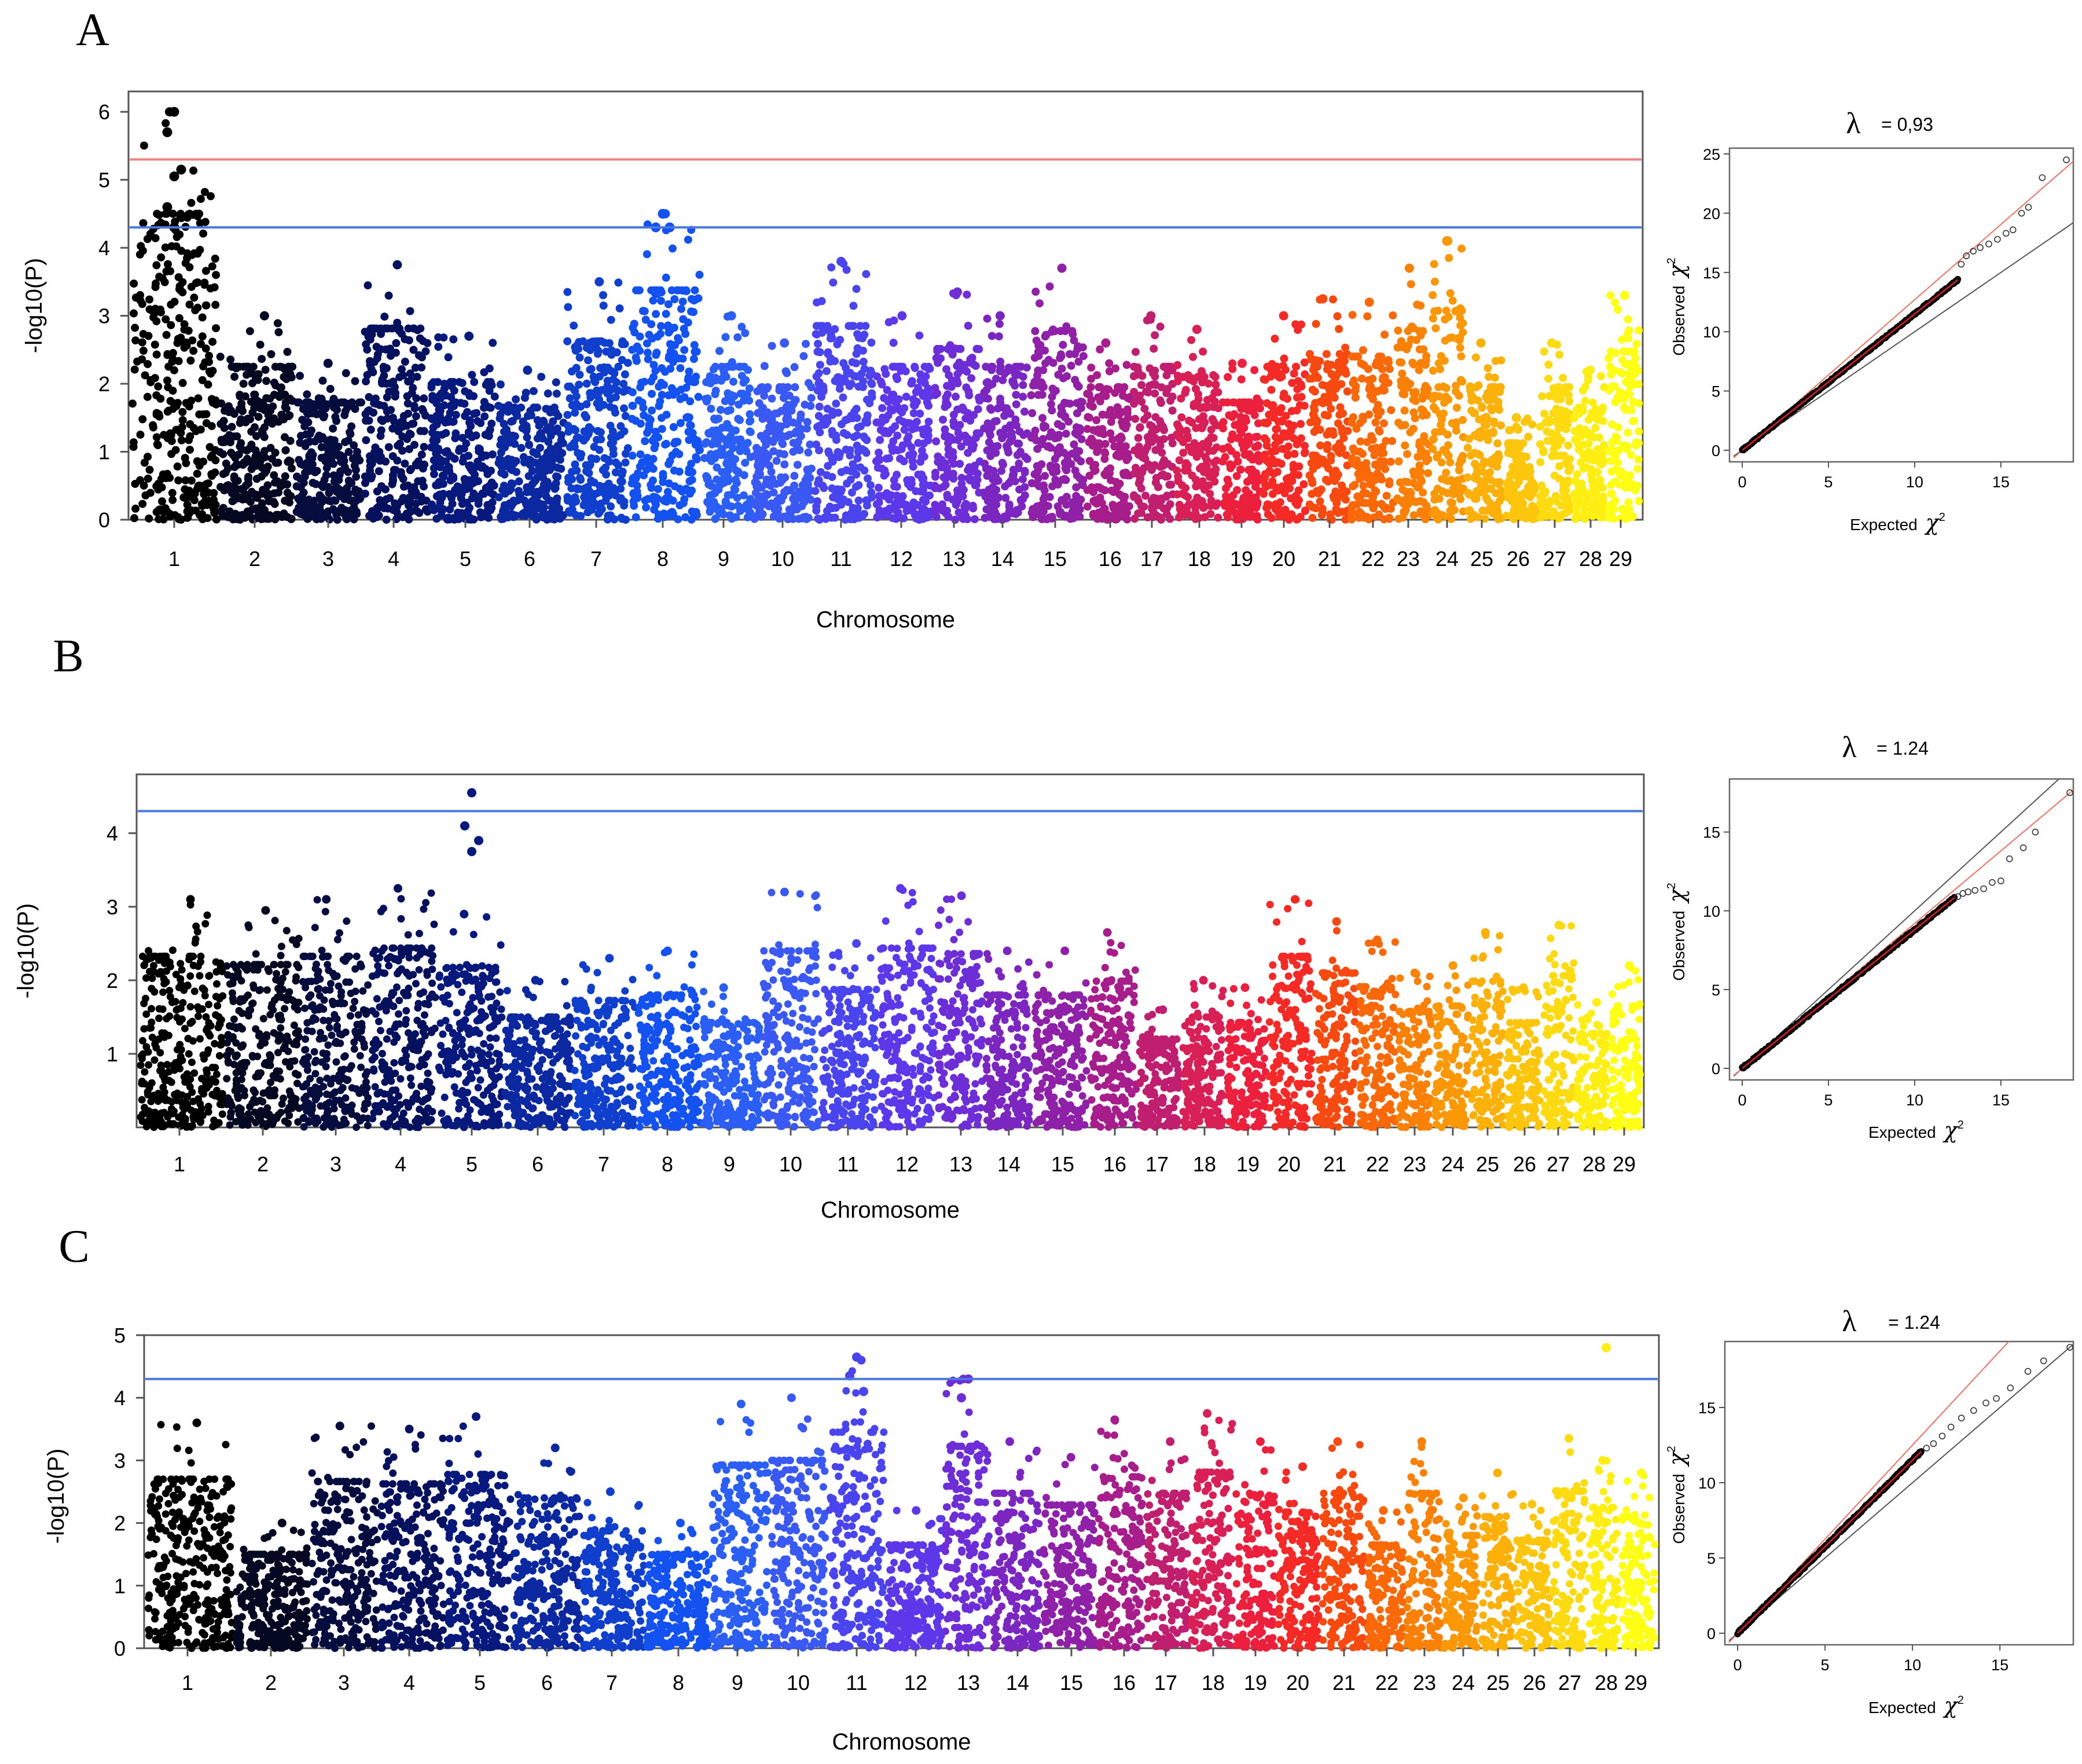 The height and width of the screenshot is (1764, 2082). Describe the element at coordinates (328, 559) in the screenshot. I see `x-tick-label: 3` at that location.